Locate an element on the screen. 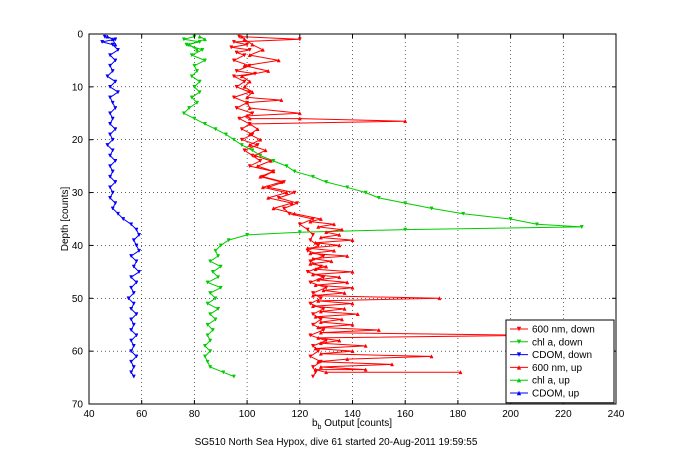  x-tick-label: 160 is located at coordinates (405, 414).